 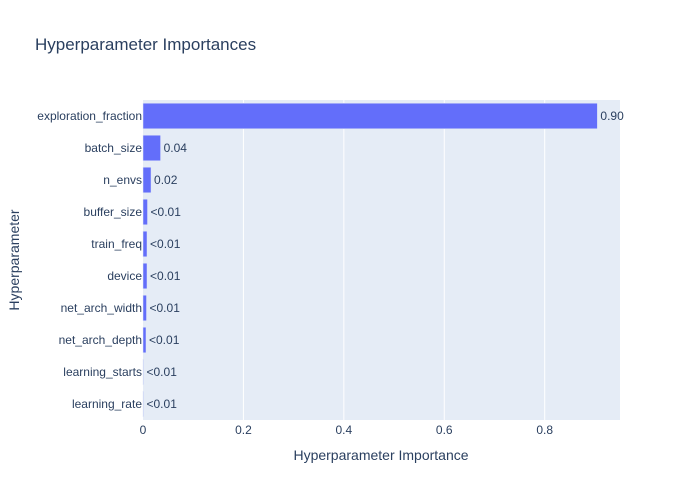 What do you see at coordinates (107, 404) in the screenshot?
I see `y-tick-label: learning_rate` at bounding box center [107, 404].